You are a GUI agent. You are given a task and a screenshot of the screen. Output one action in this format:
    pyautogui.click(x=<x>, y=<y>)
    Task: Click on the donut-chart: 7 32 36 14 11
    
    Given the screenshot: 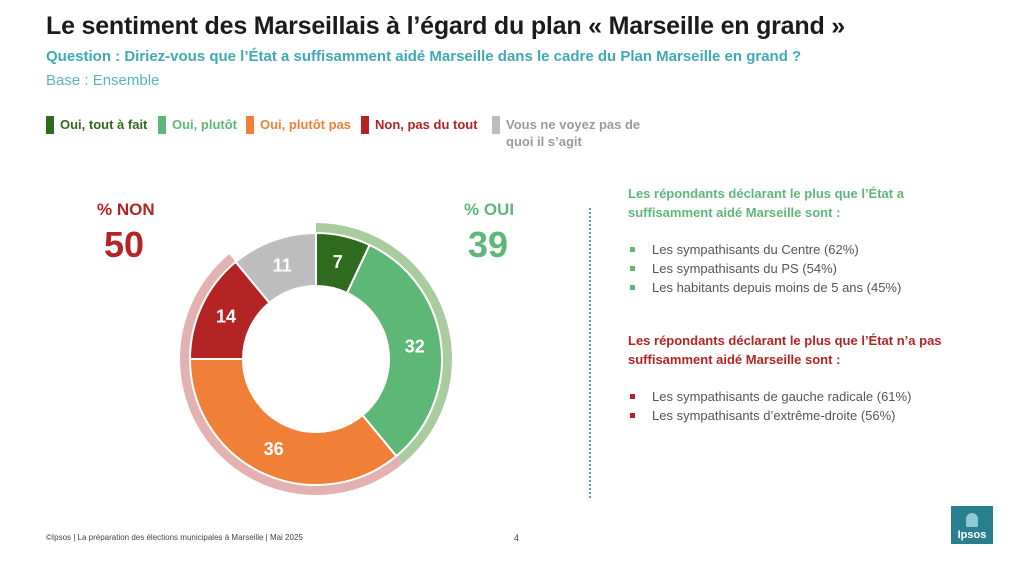 What is the action you would take?
    pyautogui.click(x=316, y=359)
    